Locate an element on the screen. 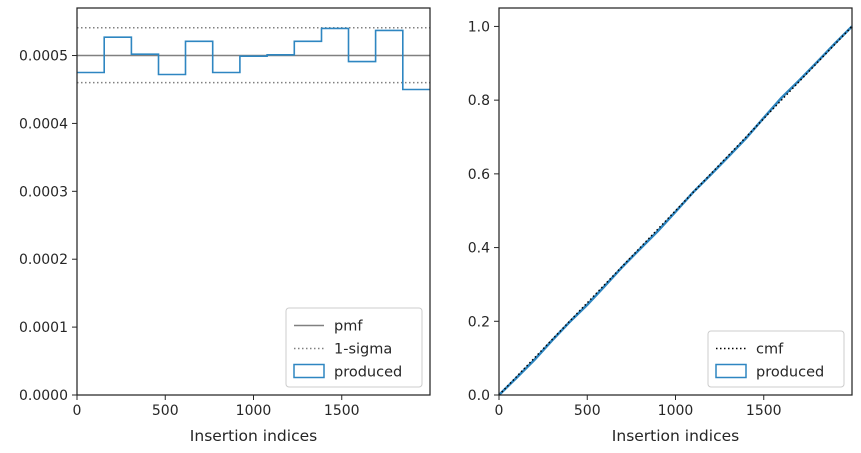 This screenshot has height=453, width=861. right-x-tick-label: 500 is located at coordinates (587, 411).